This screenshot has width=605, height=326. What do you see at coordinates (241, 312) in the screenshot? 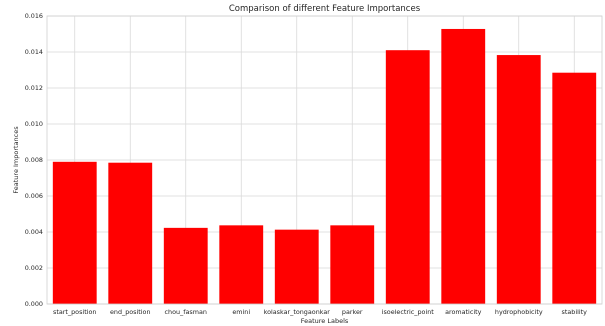
I see `x-tick-label: emini` at bounding box center [241, 312].